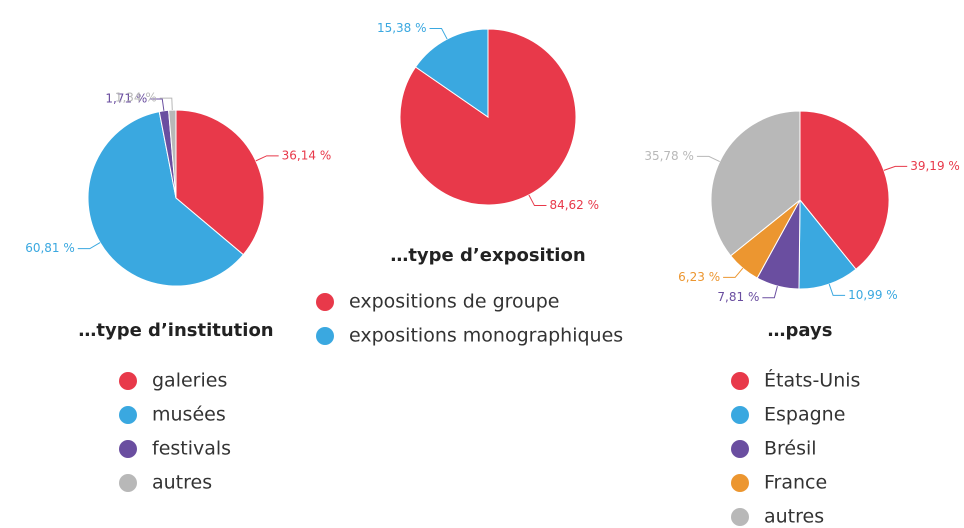 The width and height of the screenshot is (964, 528). I want to click on value-label: 84,62 %, so click(574, 205).